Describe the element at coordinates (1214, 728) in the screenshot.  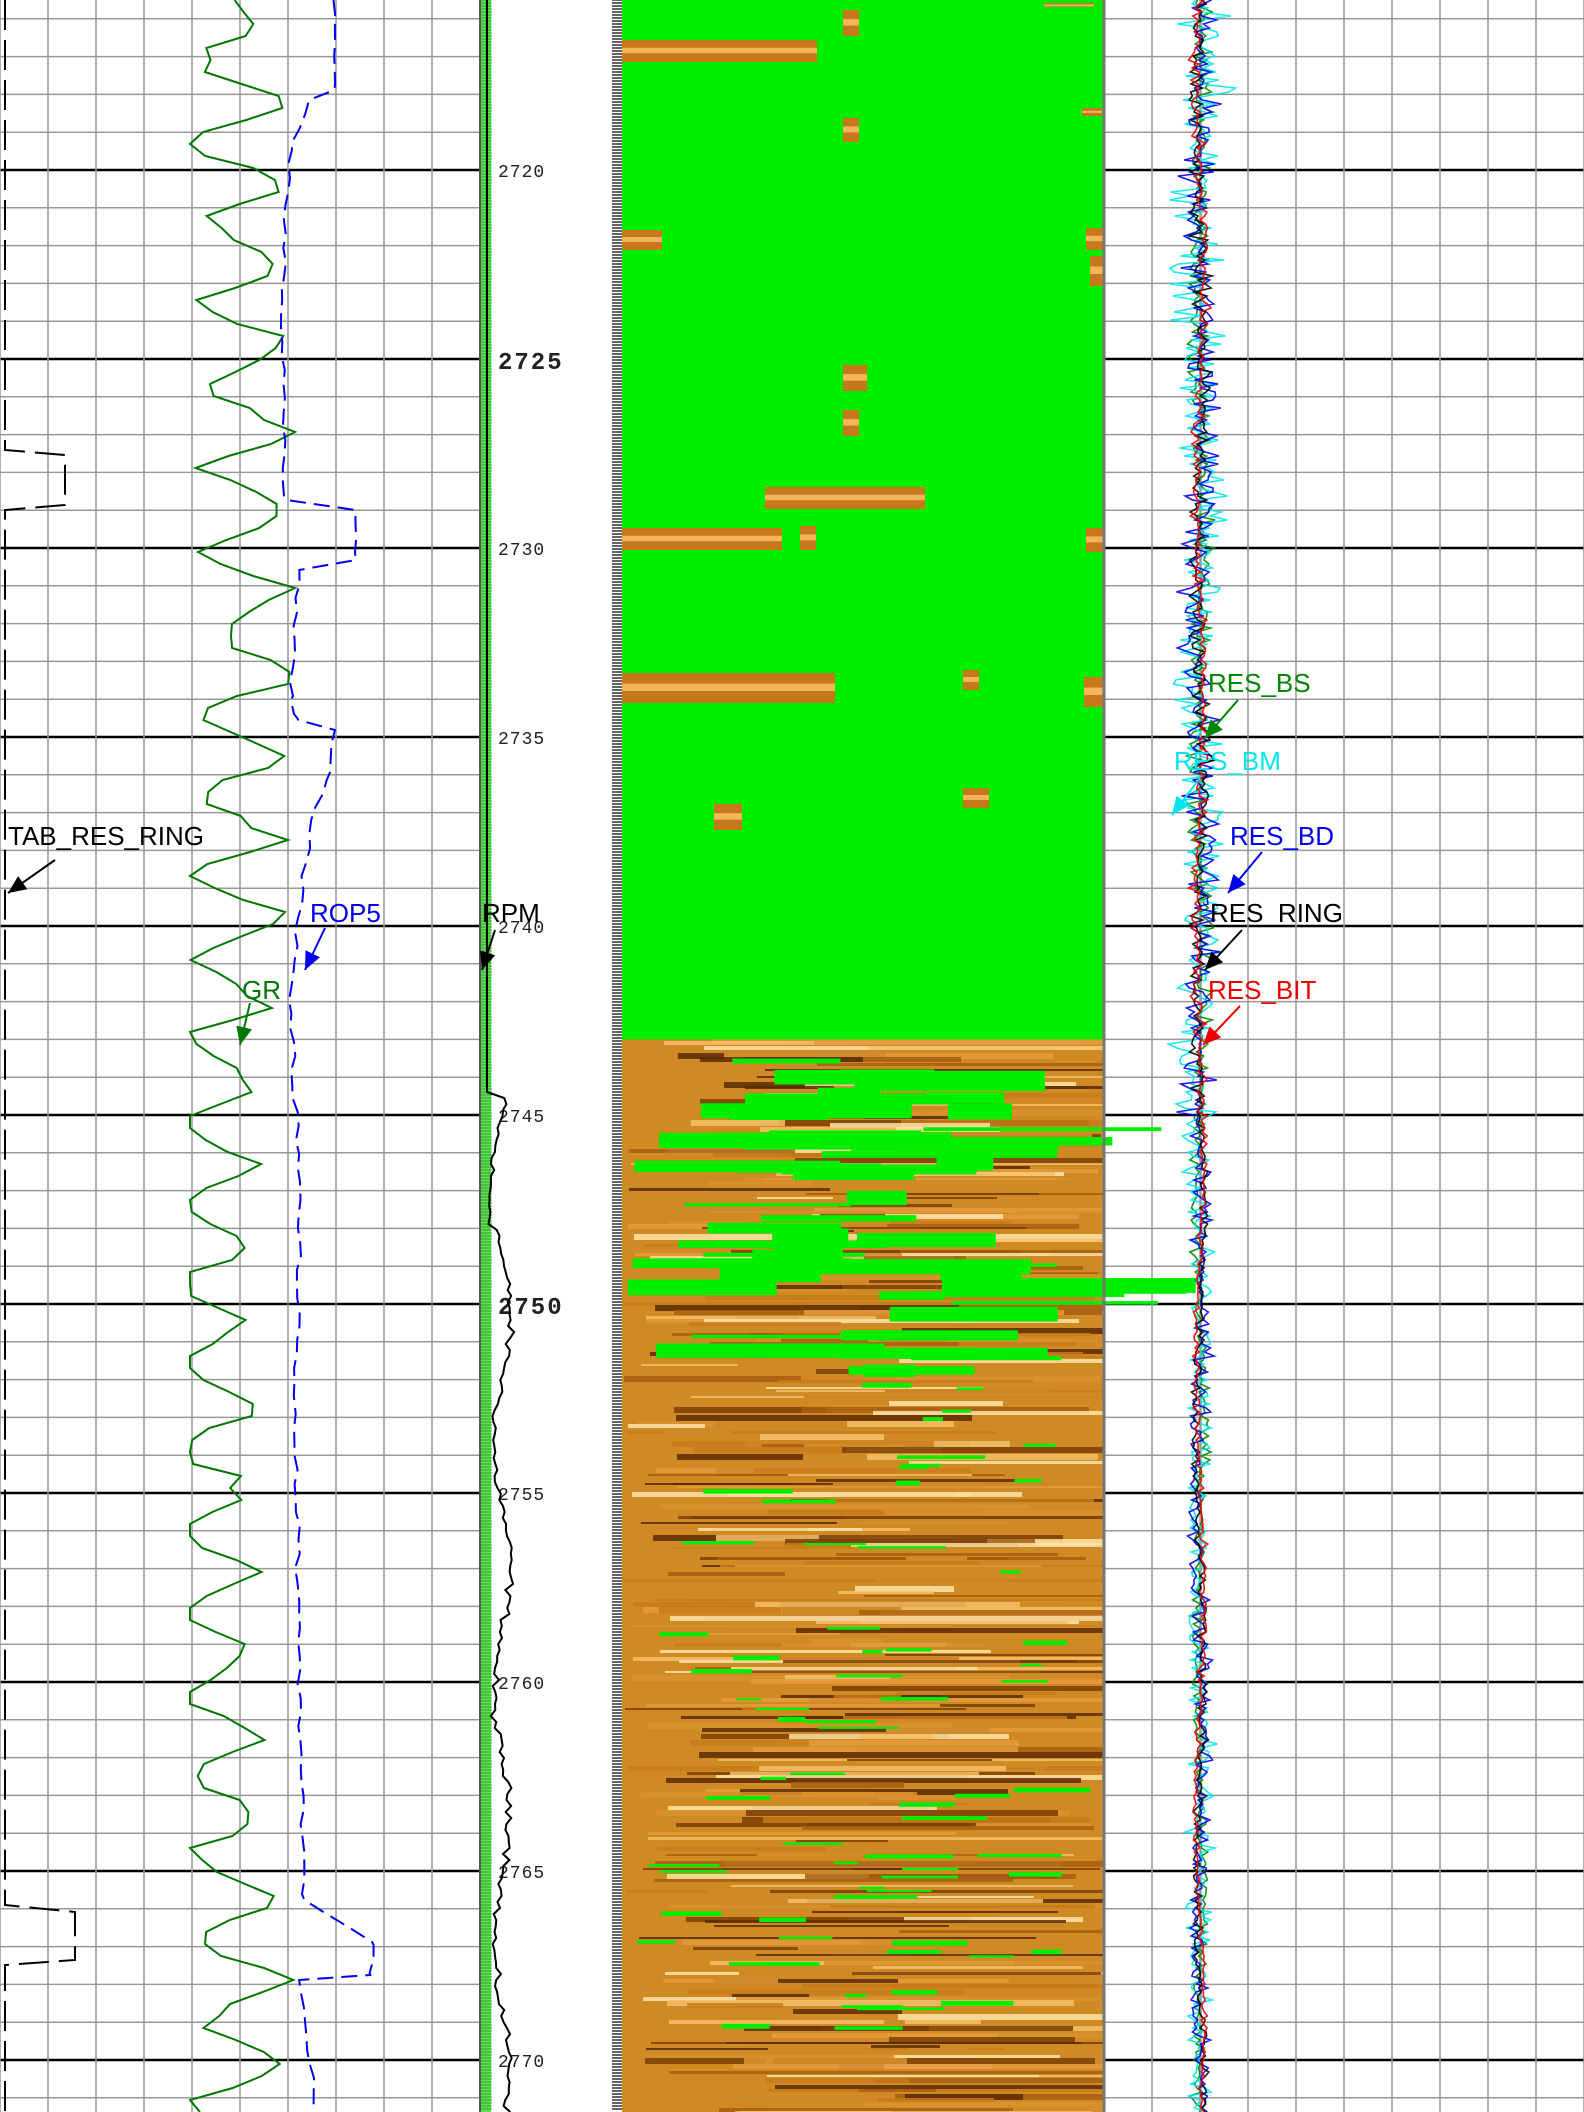
I see `label-res-bs-arrowhead` at that location.